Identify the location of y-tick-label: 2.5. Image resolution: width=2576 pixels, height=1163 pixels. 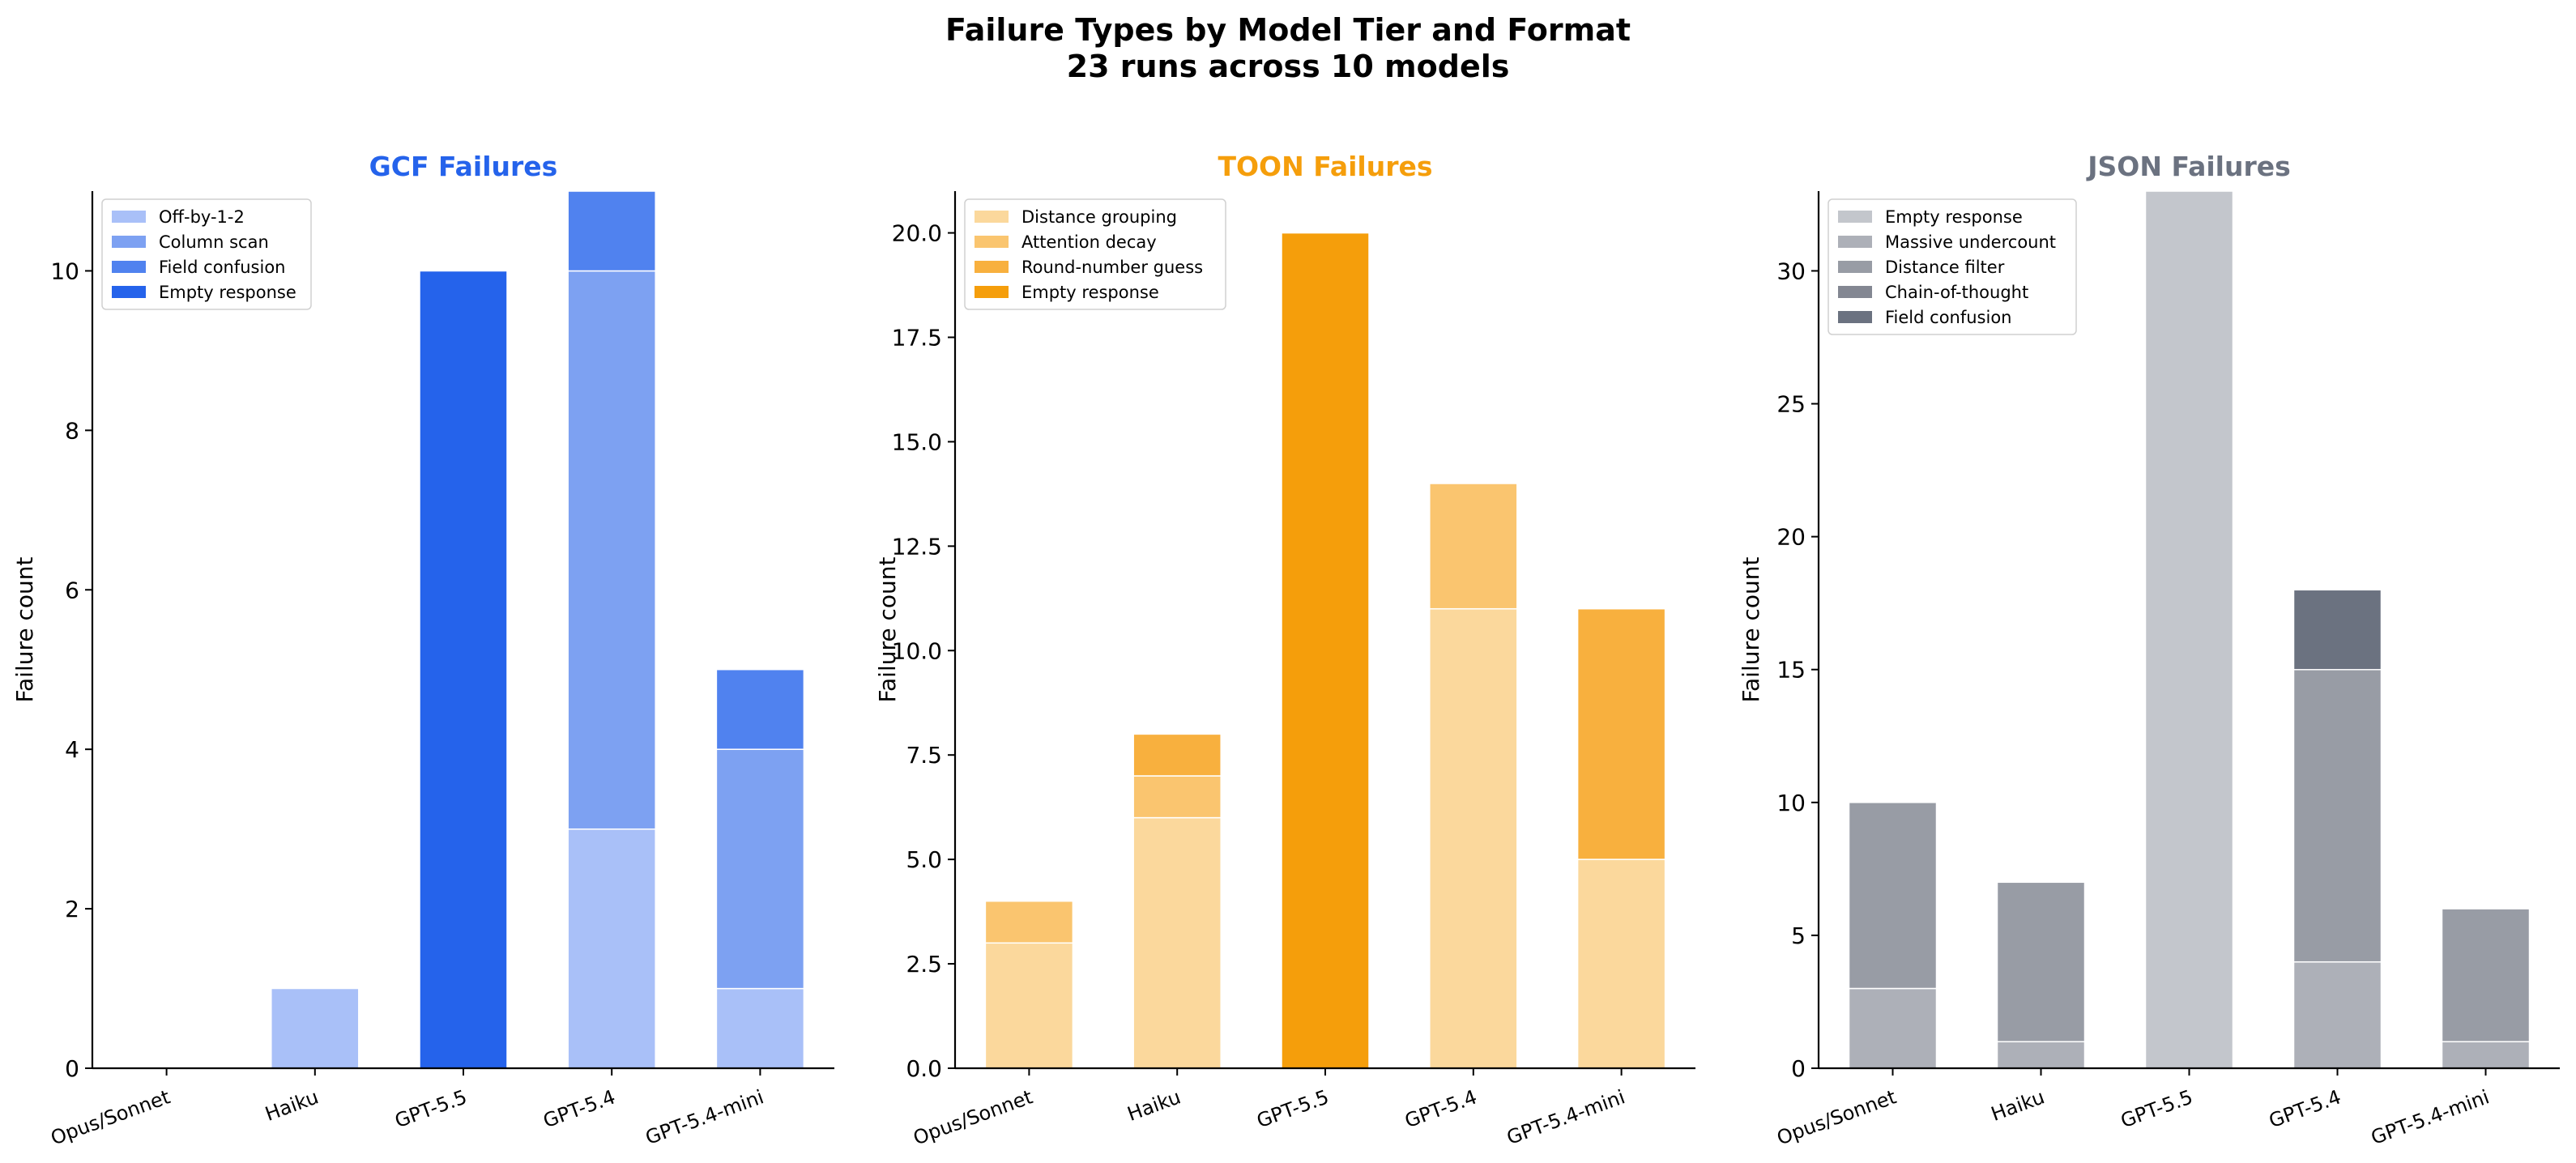
(924, 964).